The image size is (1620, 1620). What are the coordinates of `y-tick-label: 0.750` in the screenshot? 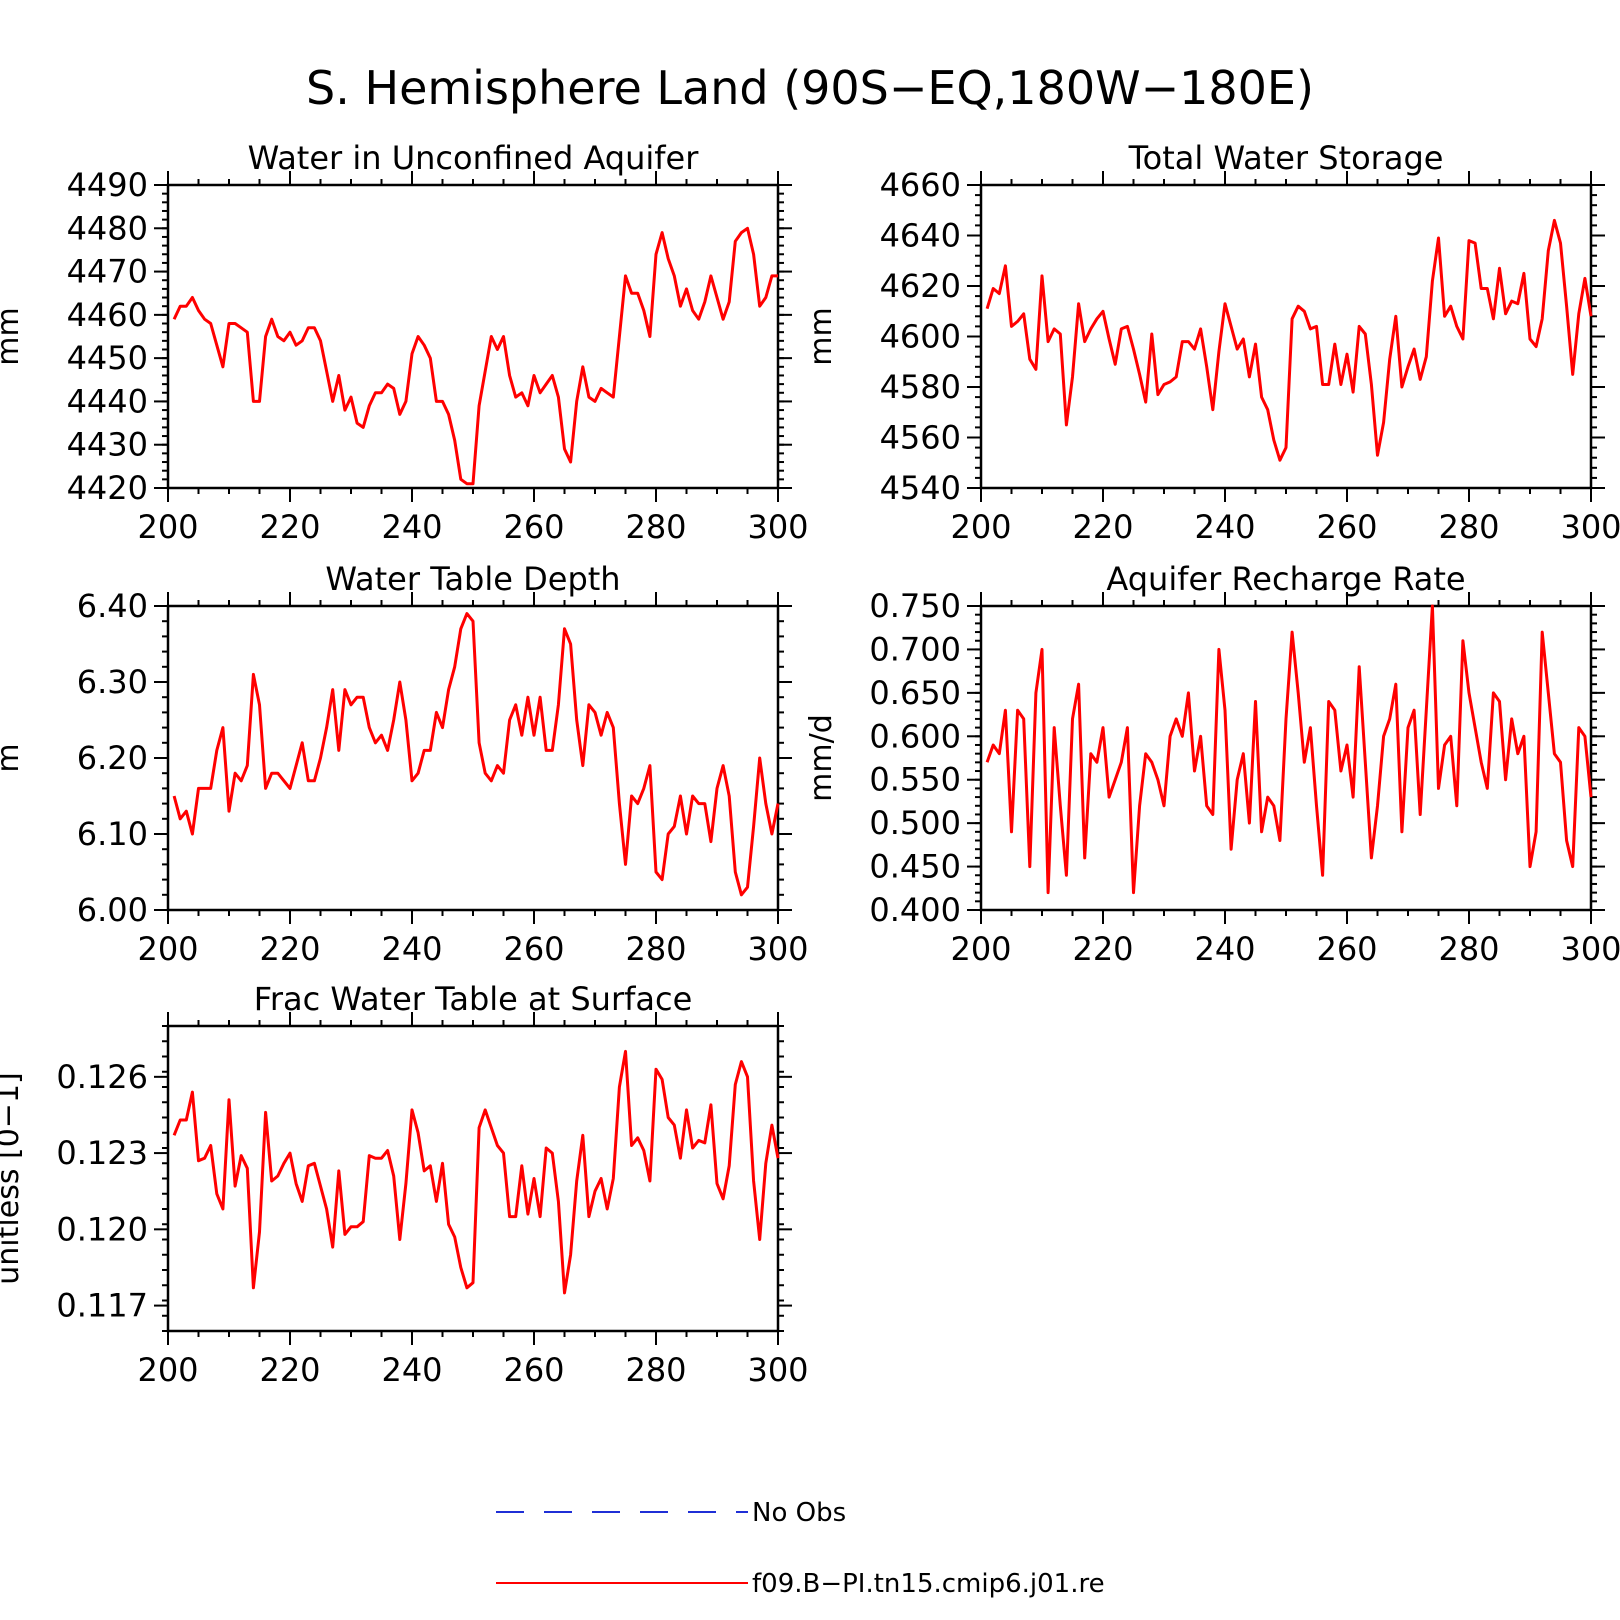 It's located at (915, 606).